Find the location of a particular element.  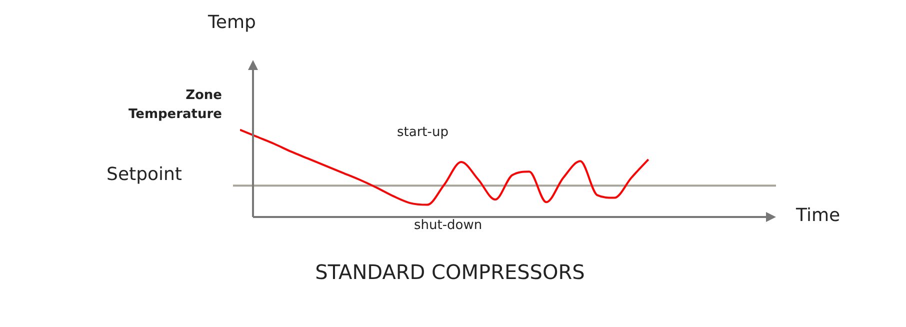

ref-line-label: Setpoint is located at coordinates (144, 174).